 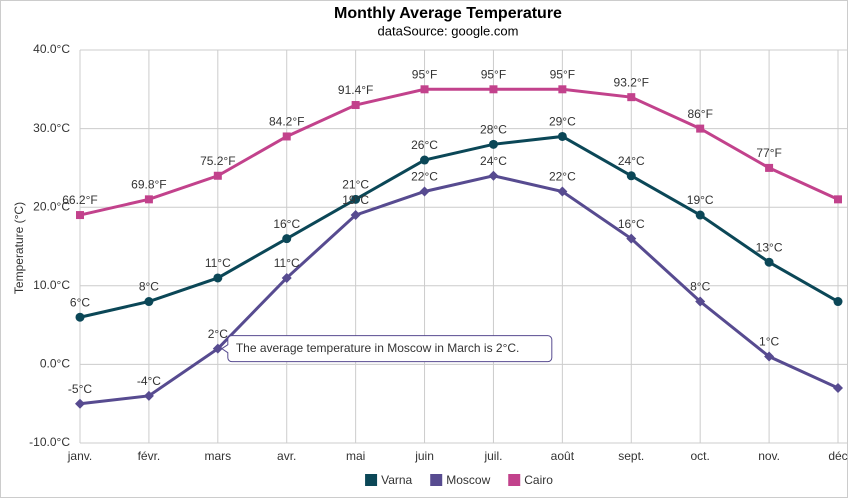 I want to click on data-label: 28°C, so click(x=493, y=129).